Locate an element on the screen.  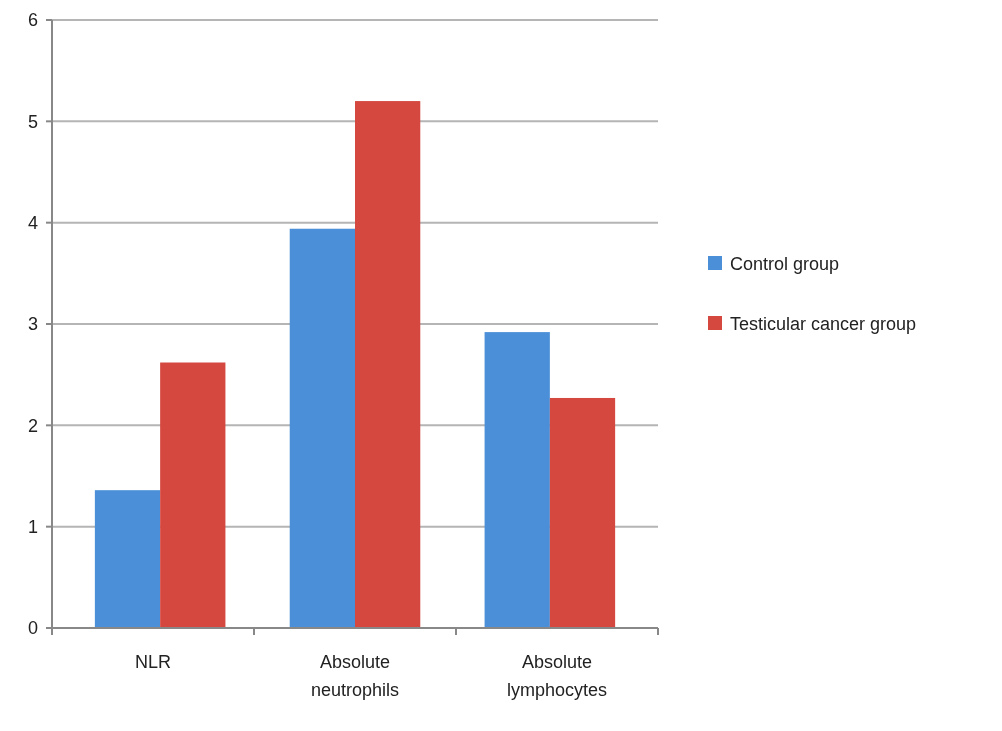
x-tick-label: NLR is located at coordinates (153, 662).